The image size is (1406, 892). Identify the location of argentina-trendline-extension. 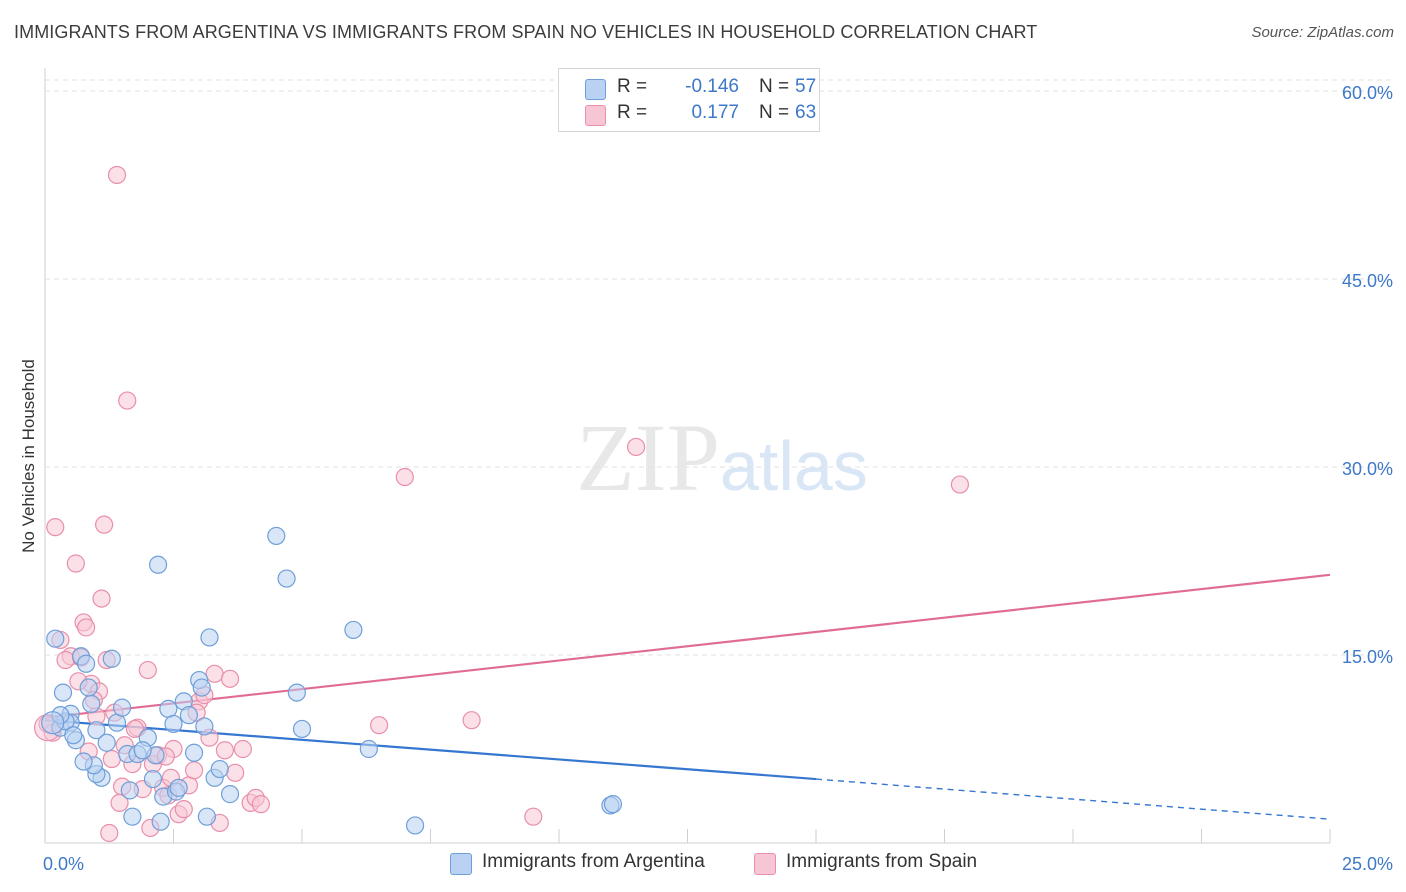
(1073, 799).